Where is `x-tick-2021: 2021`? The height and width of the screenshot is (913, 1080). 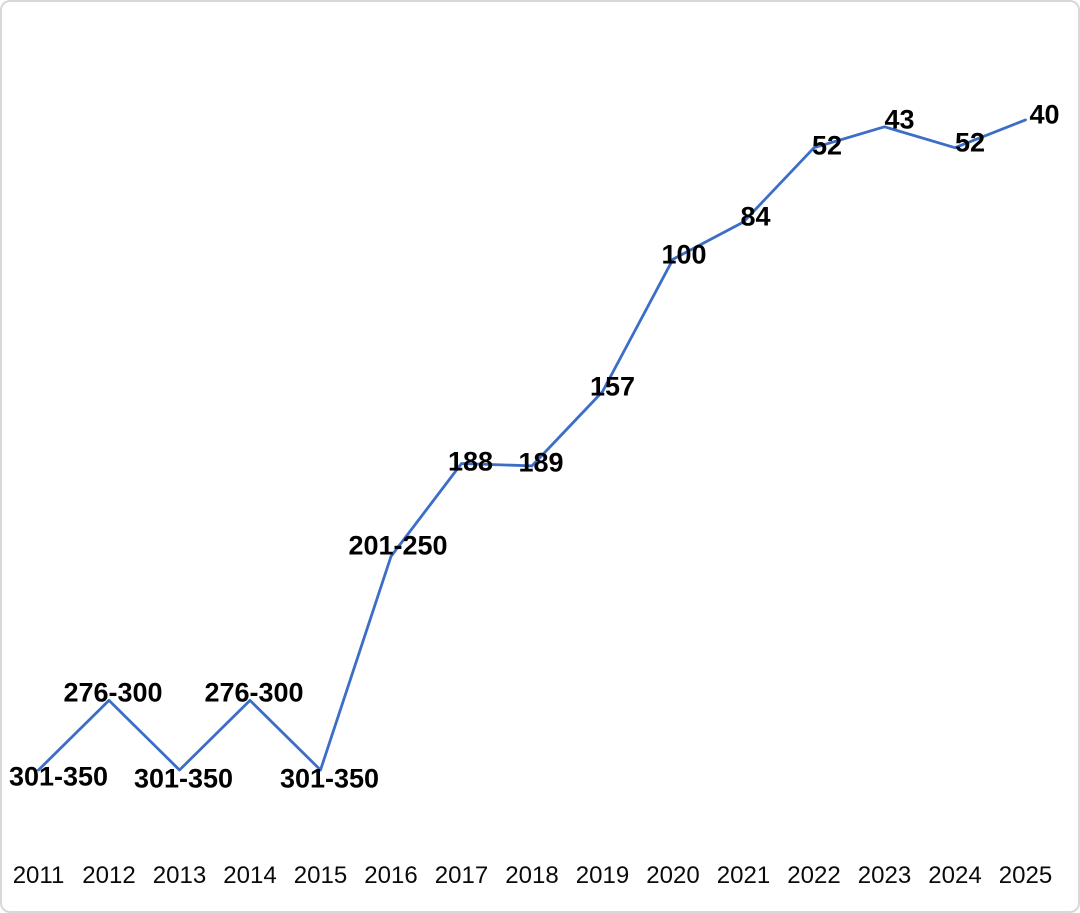
x-tick-2021: 2021 is located at coordinates (743, 875).